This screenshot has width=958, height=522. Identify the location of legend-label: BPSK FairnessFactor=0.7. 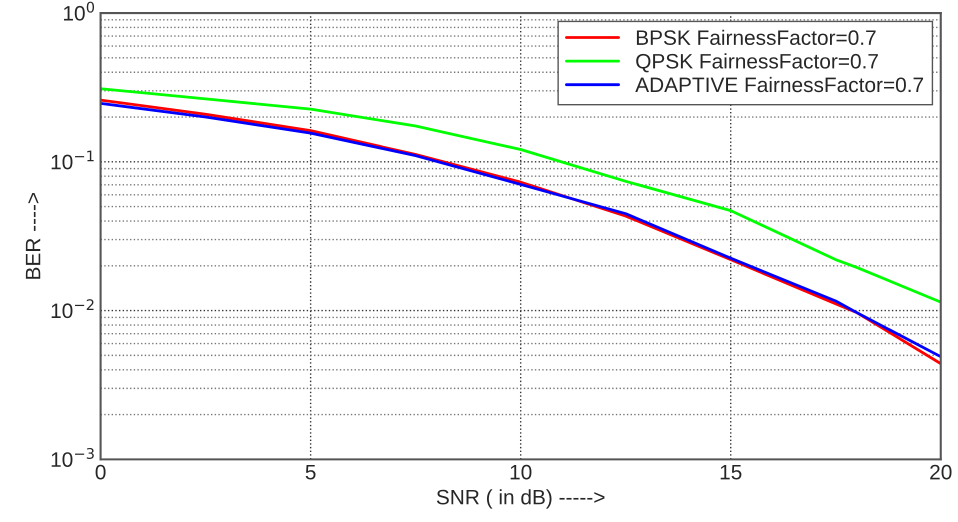
(756, 38).